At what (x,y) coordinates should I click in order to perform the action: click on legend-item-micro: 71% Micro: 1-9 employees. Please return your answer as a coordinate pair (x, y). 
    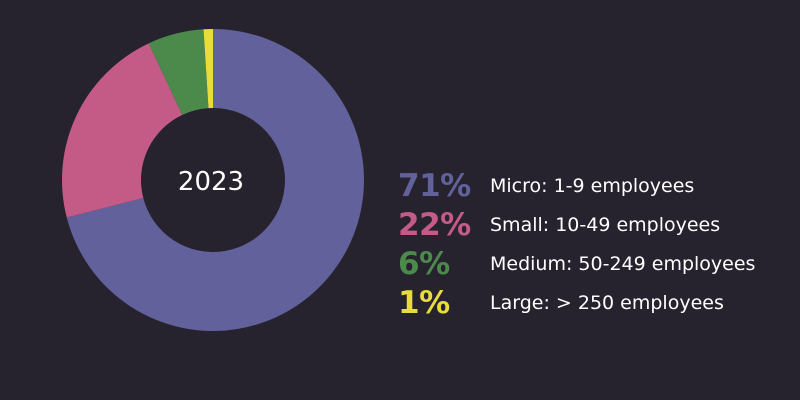
    Looking at the image, I should click on (598, 186).